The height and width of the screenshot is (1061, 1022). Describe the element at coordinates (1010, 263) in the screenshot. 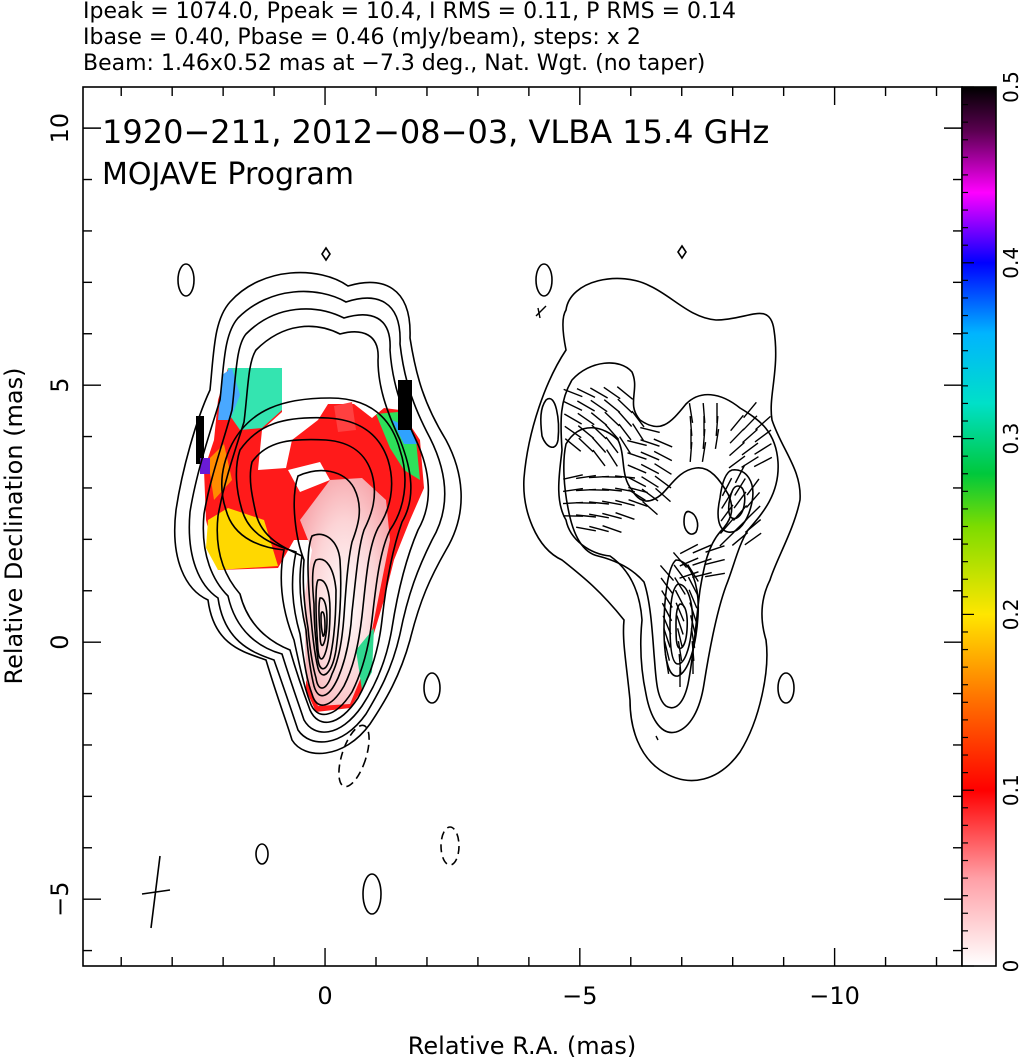

I see `colorbar-tick-label: 0.4` at that location.